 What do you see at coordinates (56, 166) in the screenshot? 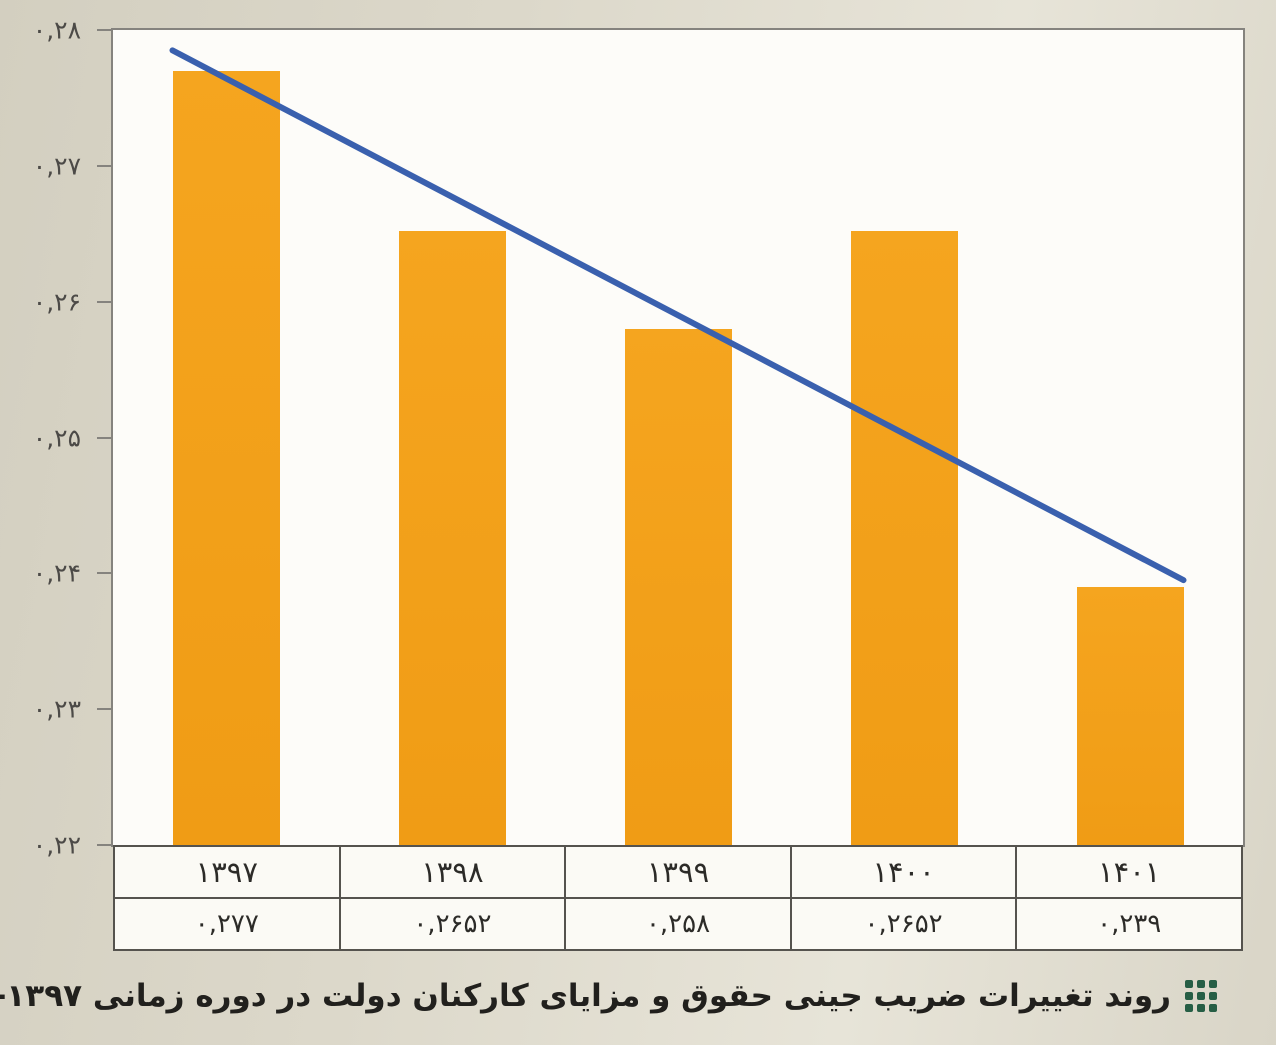
I see `y-axis-label: ۰,۲۷` at bounding box center [56, 166].